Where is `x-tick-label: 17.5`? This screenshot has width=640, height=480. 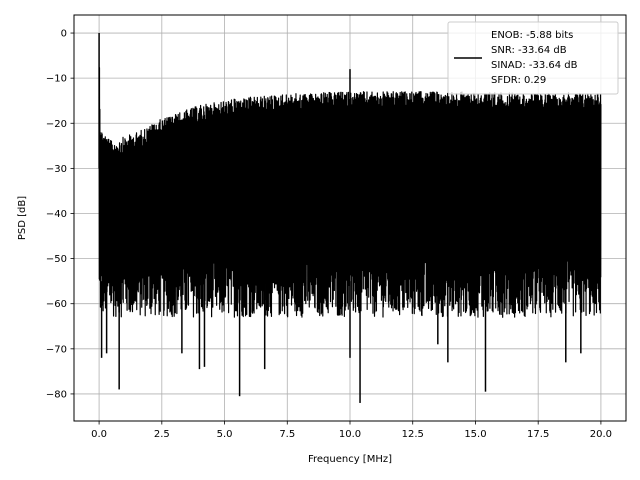 x-tick-label: 17.5 is located at coordinates (538, 434).